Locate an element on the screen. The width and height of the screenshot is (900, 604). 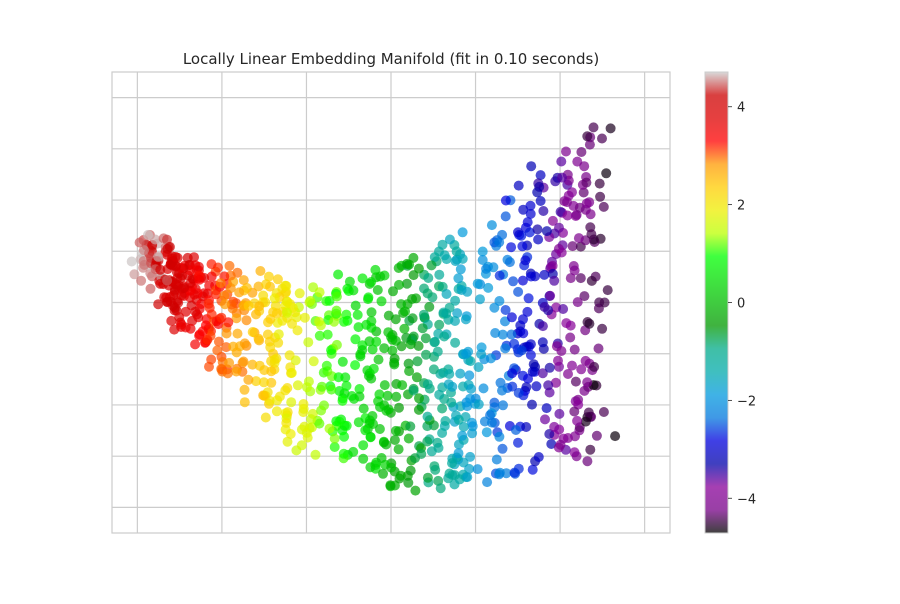
colorbar-tick-label: 2 is located at coordinates (741, 206).